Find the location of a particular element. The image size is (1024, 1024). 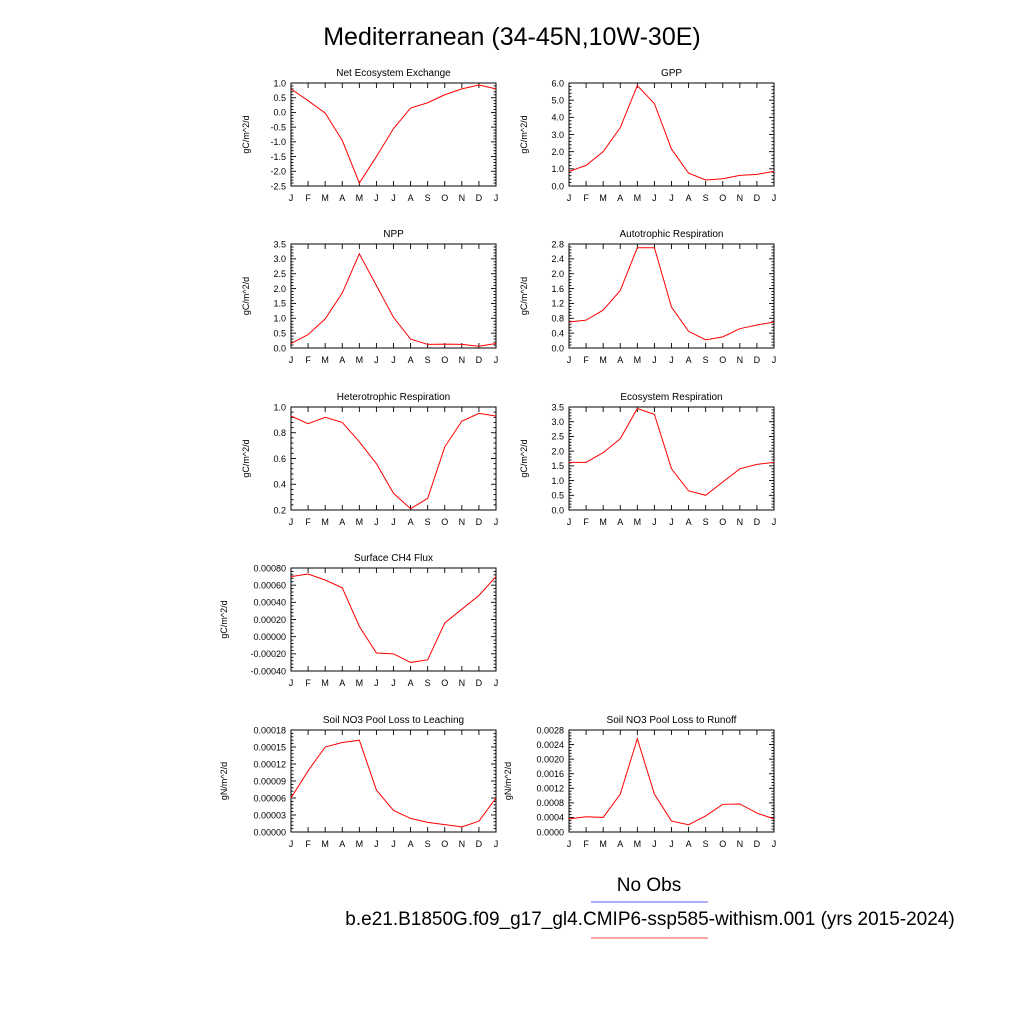

panel-title: Ecosystem Respiration is located at coordinates (671, 397).